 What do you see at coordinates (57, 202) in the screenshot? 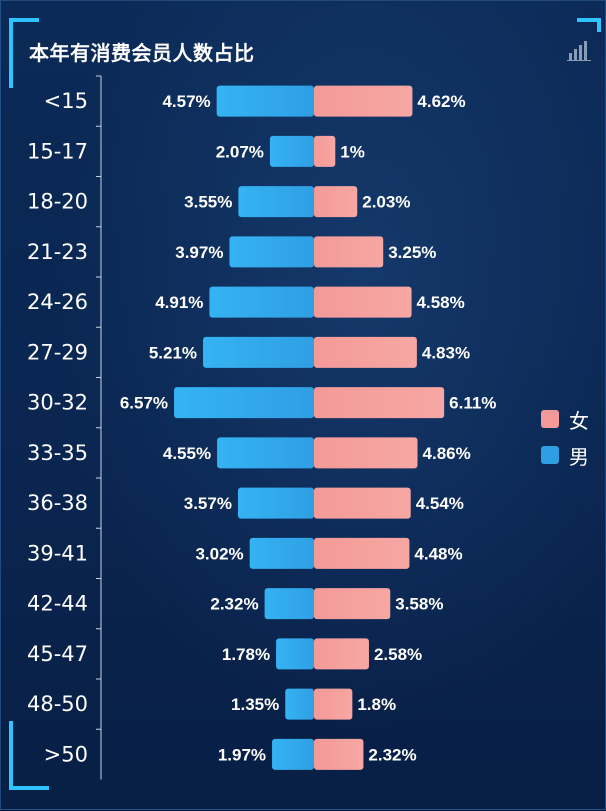
I see `category-label: 18-20` at bounding box center [57, 202].